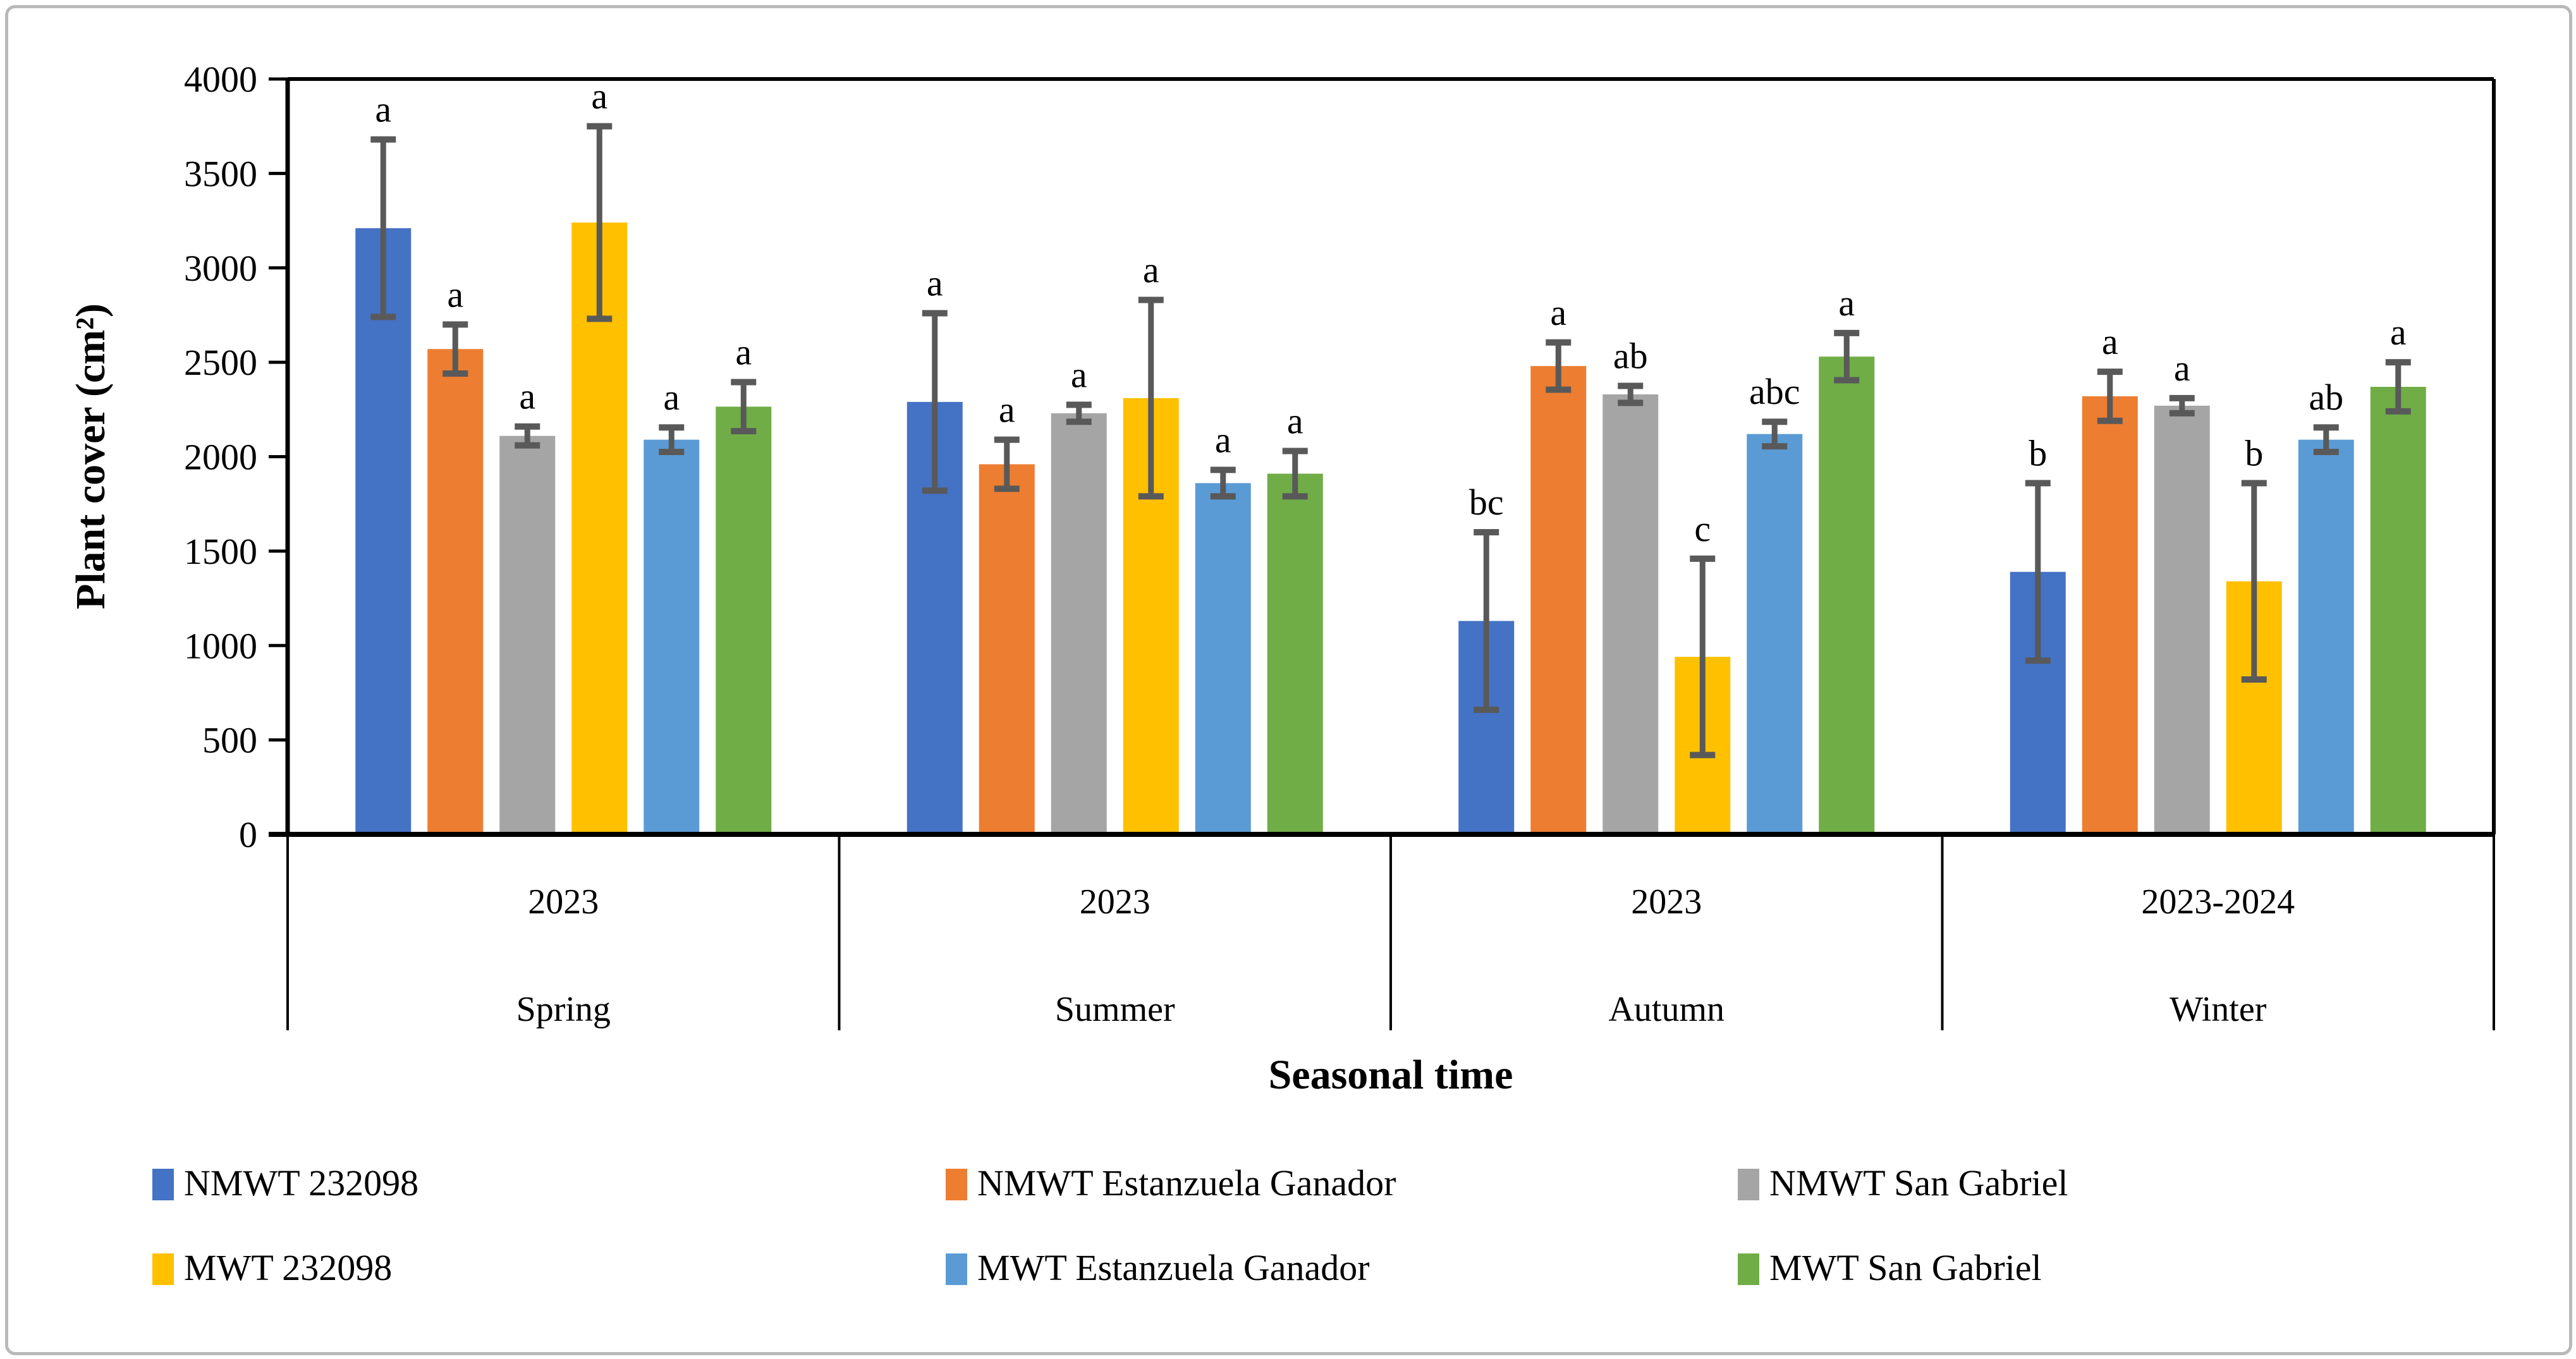 The height and width of the screenshot is (1359, 2576). I want to click on y-axis-title: Plant cover (cm²), so click(91, 456).